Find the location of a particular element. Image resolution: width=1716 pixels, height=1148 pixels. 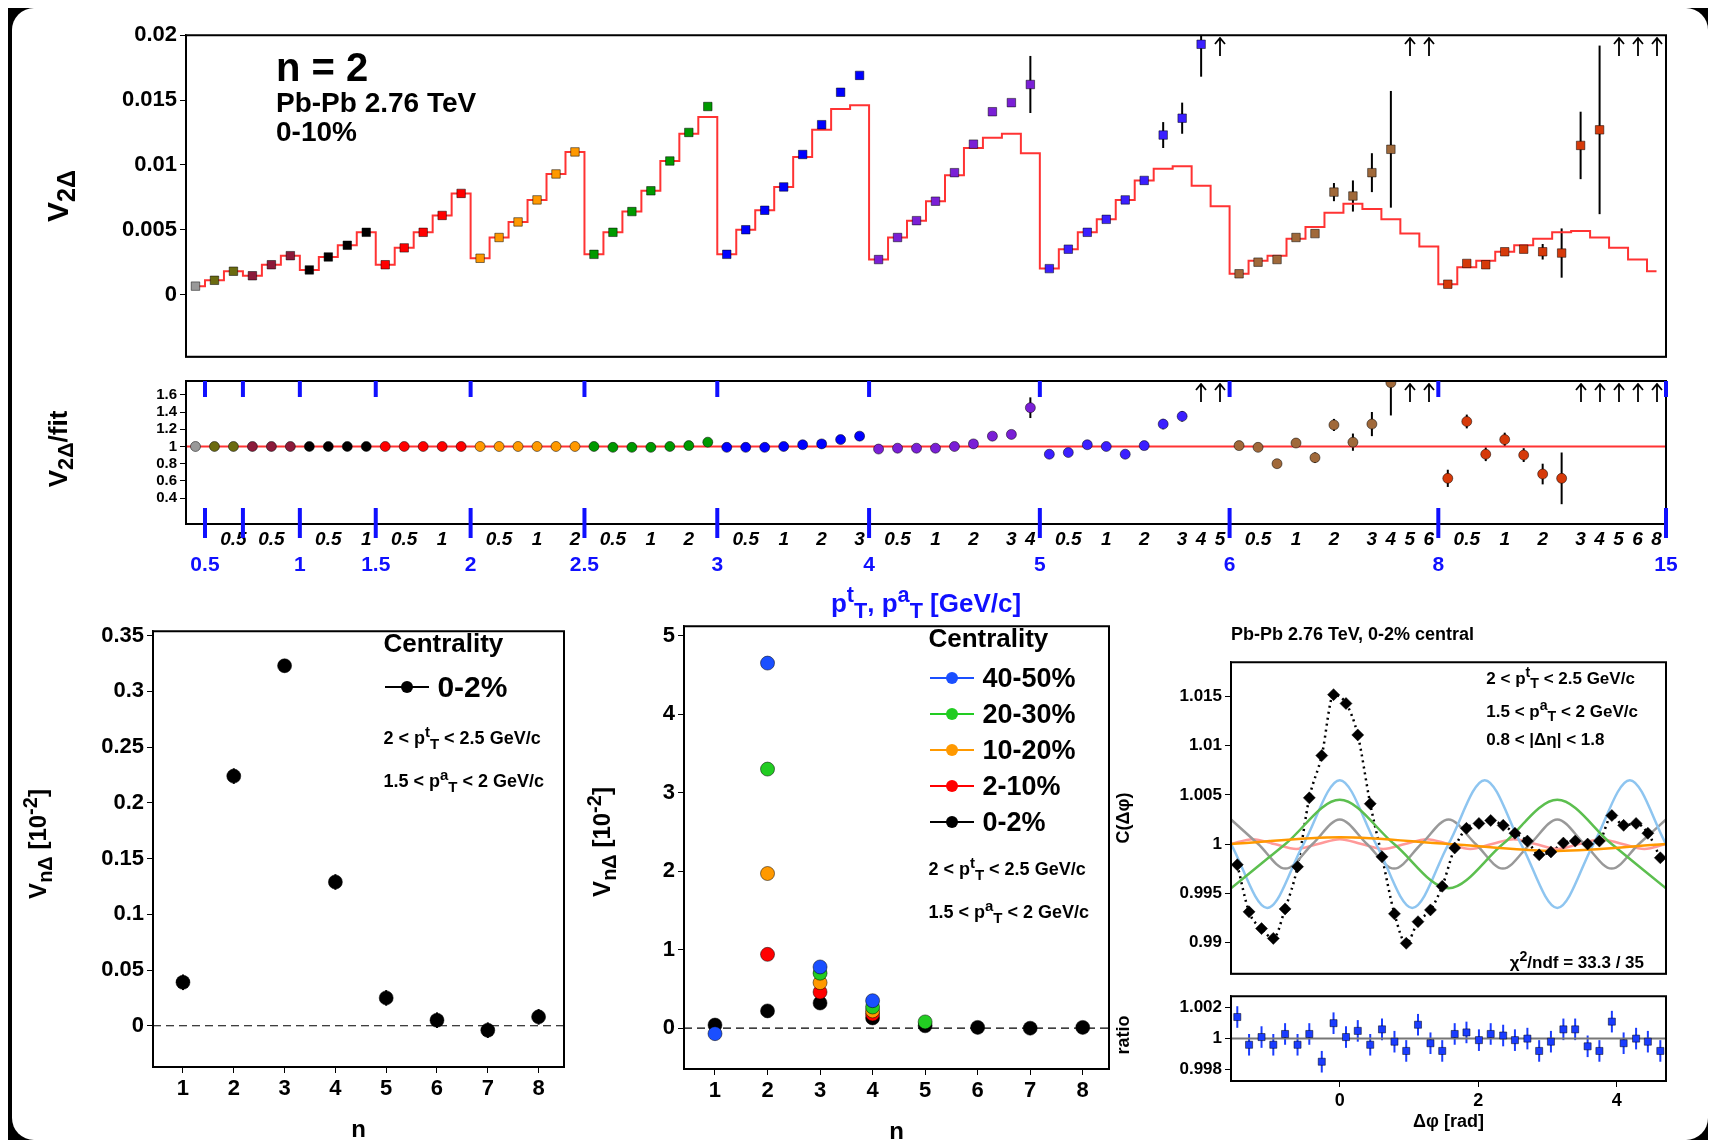

y-tick-label: 0.01 is located at coordinates (155, 163).